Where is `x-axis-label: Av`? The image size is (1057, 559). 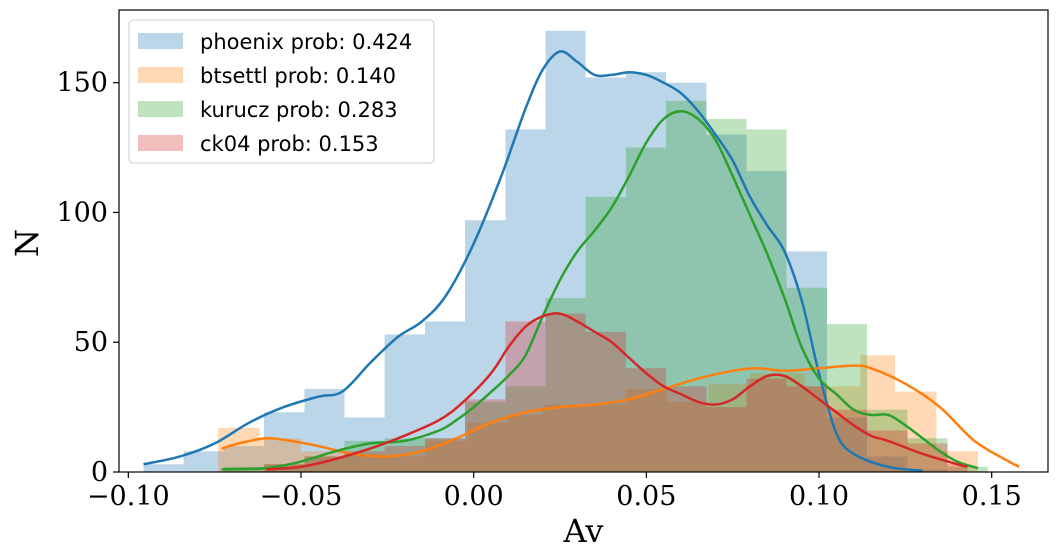 x-axis-label: Av is located at coordinates (583, 531).